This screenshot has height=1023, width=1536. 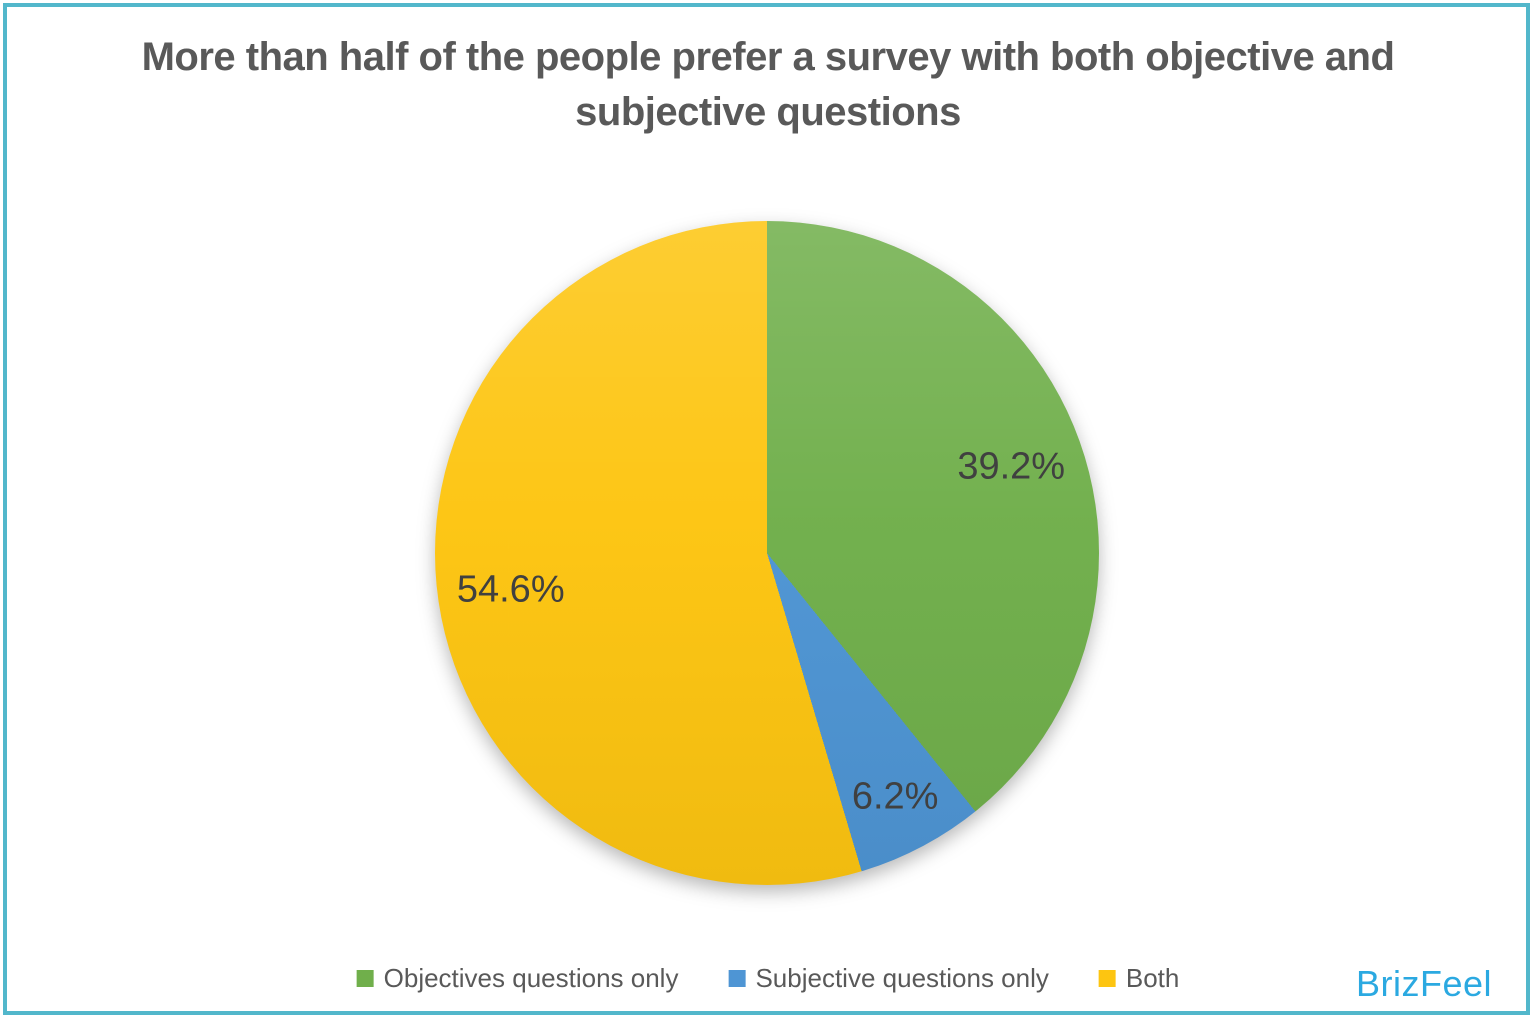 What do you see at coordinates (1107, 978) in the screenshot?
I see `legend-swatch-both-icon` at bounding box center [1107, 978].